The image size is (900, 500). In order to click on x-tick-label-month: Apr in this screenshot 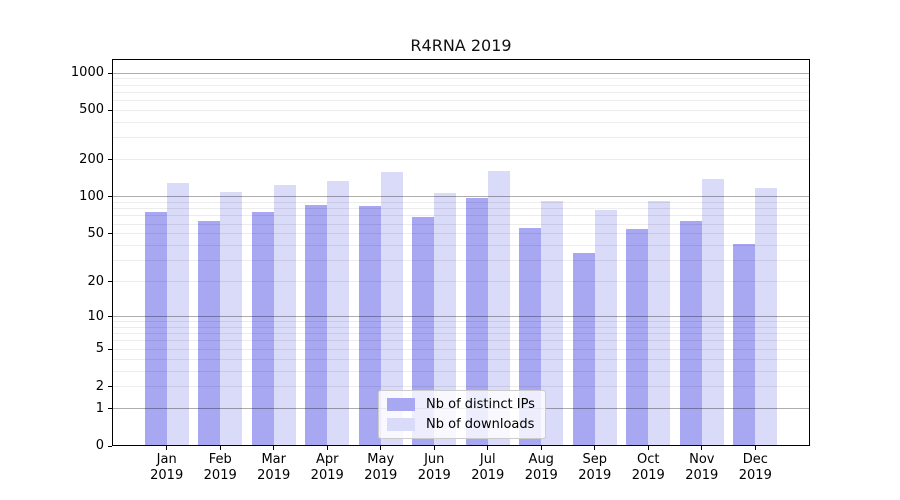, I will do `click(327, 459)`.